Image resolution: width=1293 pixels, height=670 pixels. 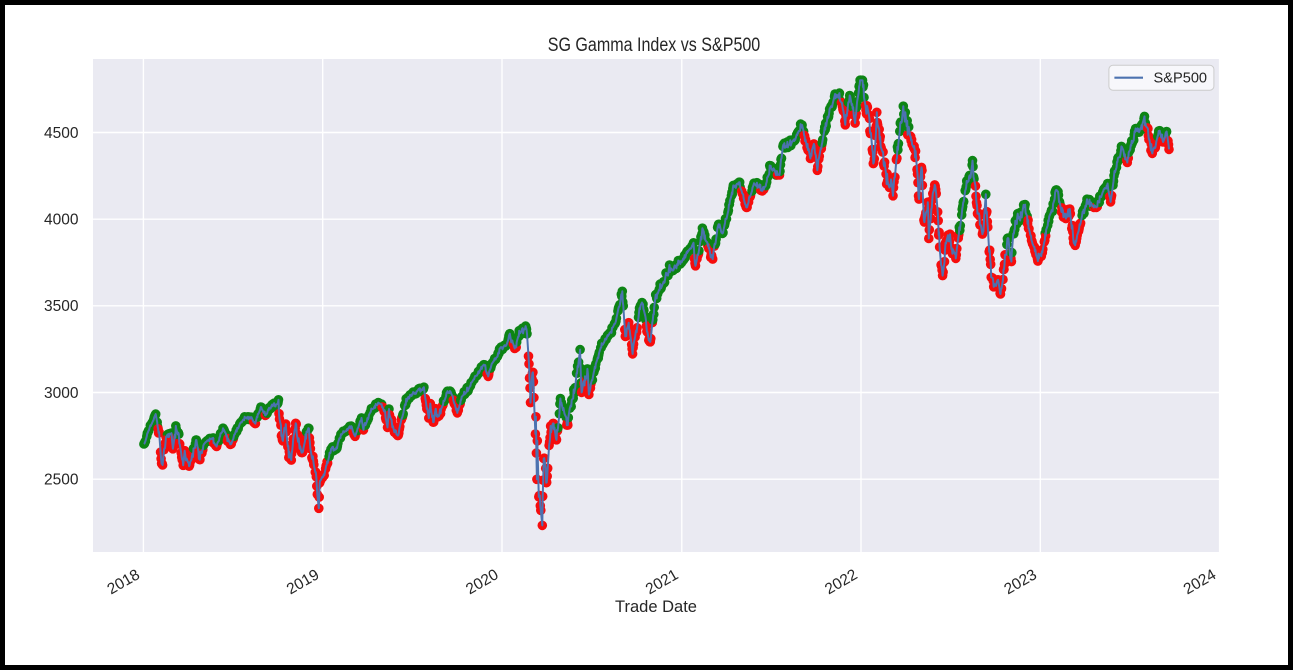 What do you see at coordinates (61, 133) in the screenshot?
I see `svg-text: 4500` at bounding box center [61, 133].